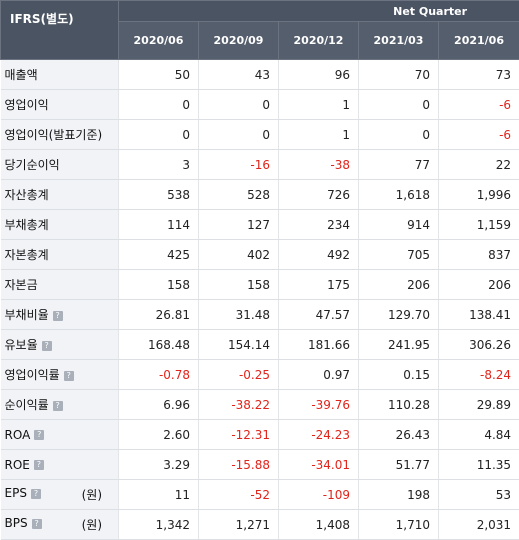  Describe the element at coordinates (239, 75) in the screenshot. I see `value-cell: 43` at that location.